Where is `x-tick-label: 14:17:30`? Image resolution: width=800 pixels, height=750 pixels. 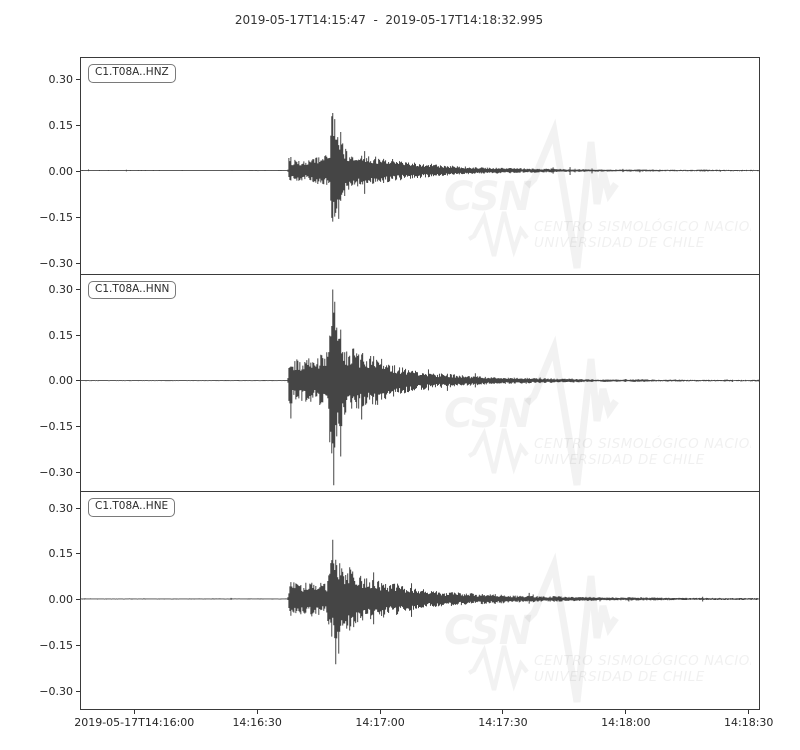 x-tick-label: 14:17:30 is located at coordinates (503, 722).